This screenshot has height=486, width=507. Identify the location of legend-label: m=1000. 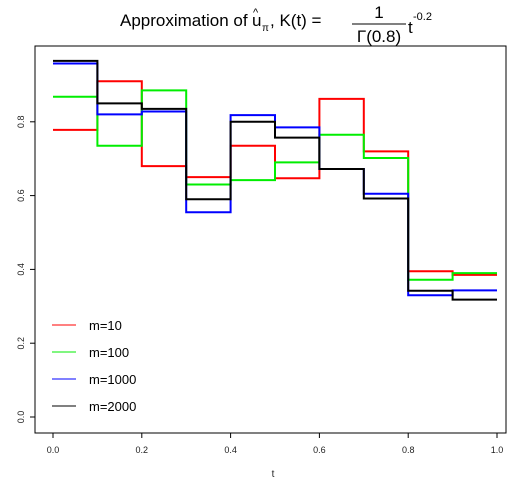
(112, 379).